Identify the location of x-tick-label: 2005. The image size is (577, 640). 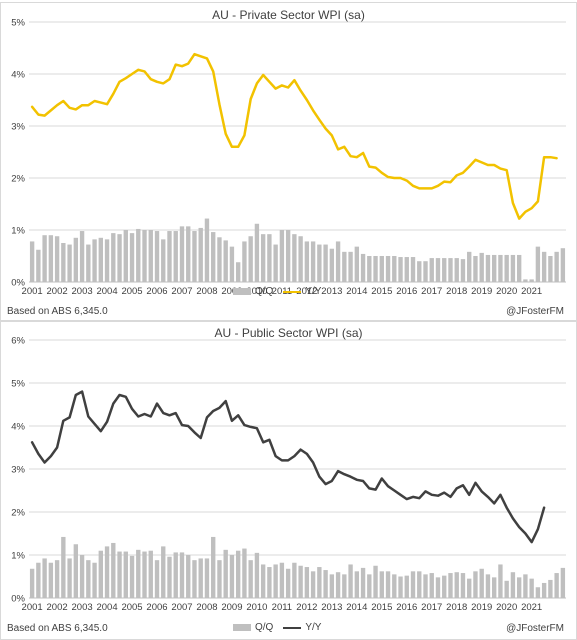
(131, 607).